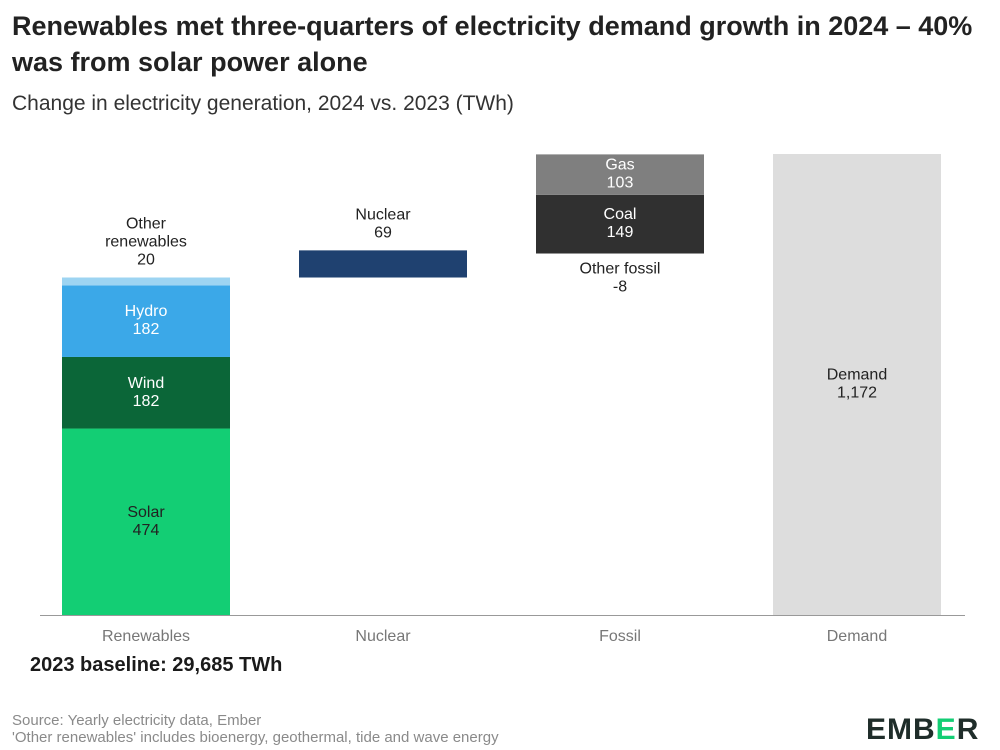  I want to click on ember-logo: EMBER, so click(922, 730).